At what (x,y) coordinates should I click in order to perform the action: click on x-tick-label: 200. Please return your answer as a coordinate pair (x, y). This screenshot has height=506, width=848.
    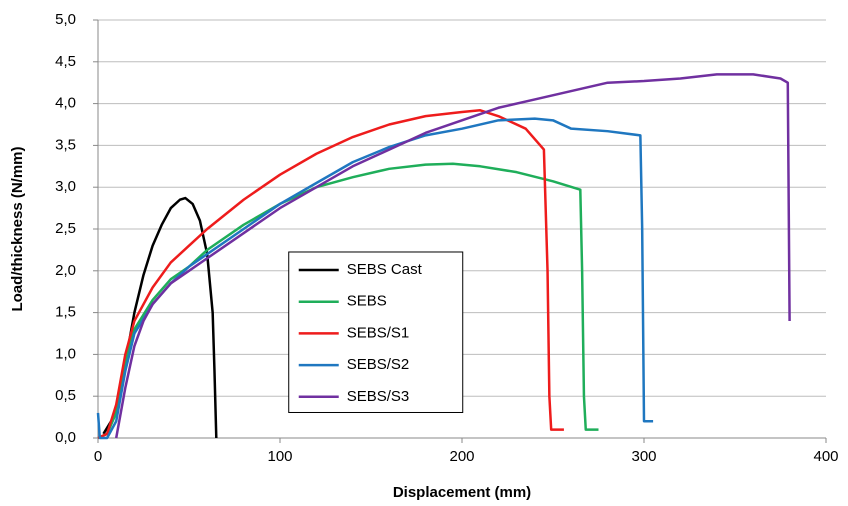
    Looking at the image, I should click on (461, 456).